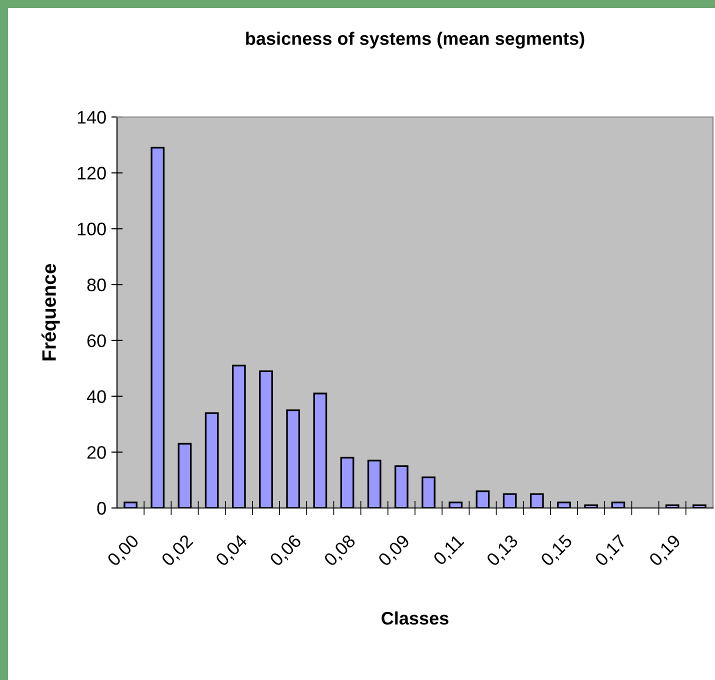 The height and width of the screenshot is (680, 715). Describe the element at coordinates (96, 452) in the screenshot. I see `y-tick-label: 20` at that location.